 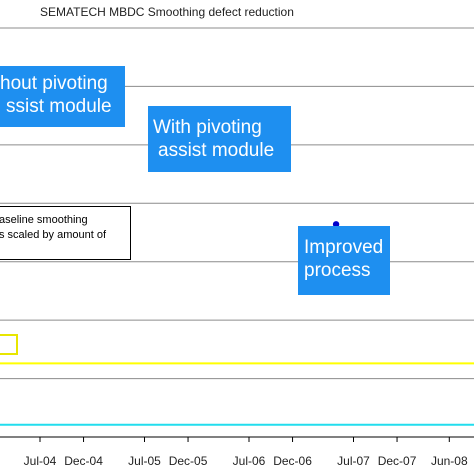 I want to click on x-tick-label: Dec-05, so click(x=188, y=461).